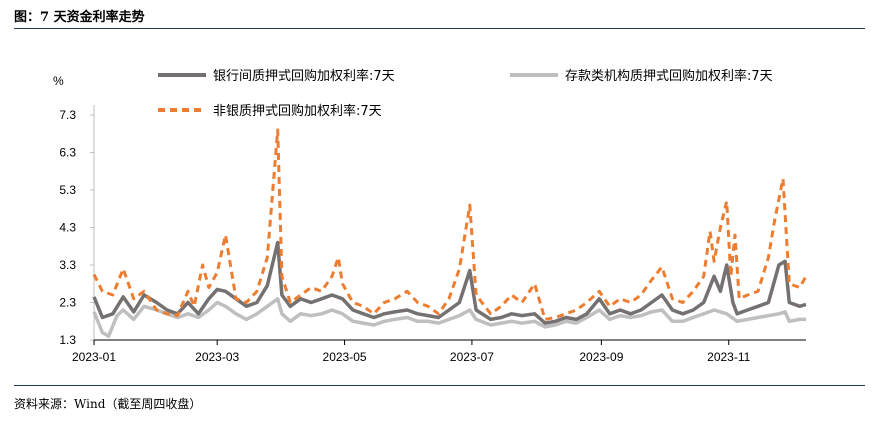  I want to click on y-axis-unit: %, so click(58, 81).